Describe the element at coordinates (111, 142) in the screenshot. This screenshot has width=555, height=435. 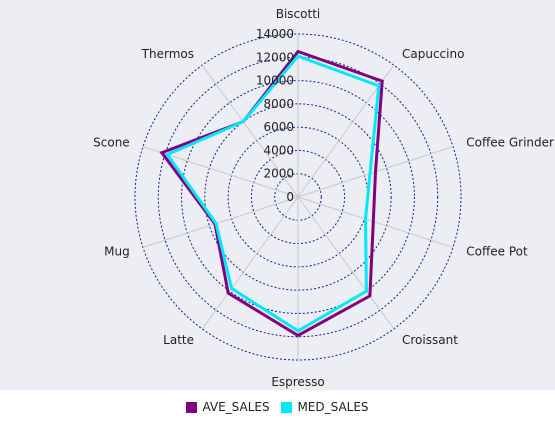
I see `category-label-scone: Scone` at that location.